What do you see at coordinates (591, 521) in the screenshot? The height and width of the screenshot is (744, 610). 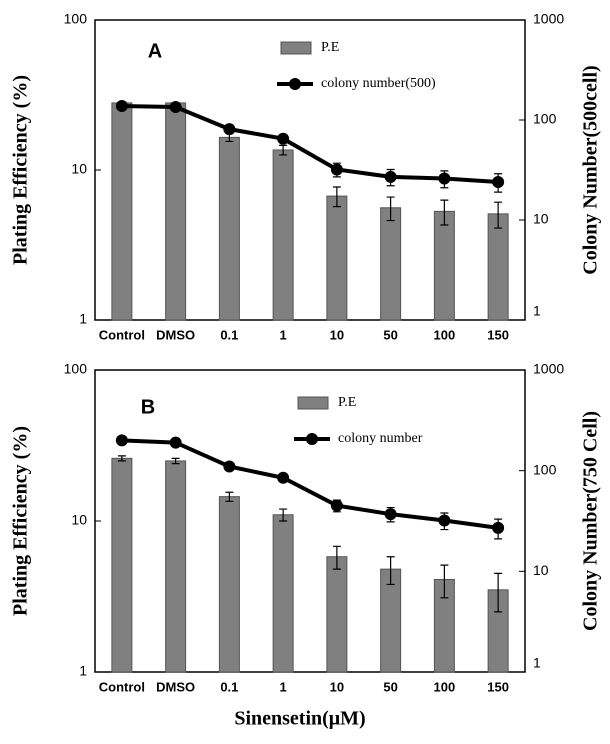 I see `y2-axis-label: Colony Number(750 Cell)` at bounding box center [591, 521].